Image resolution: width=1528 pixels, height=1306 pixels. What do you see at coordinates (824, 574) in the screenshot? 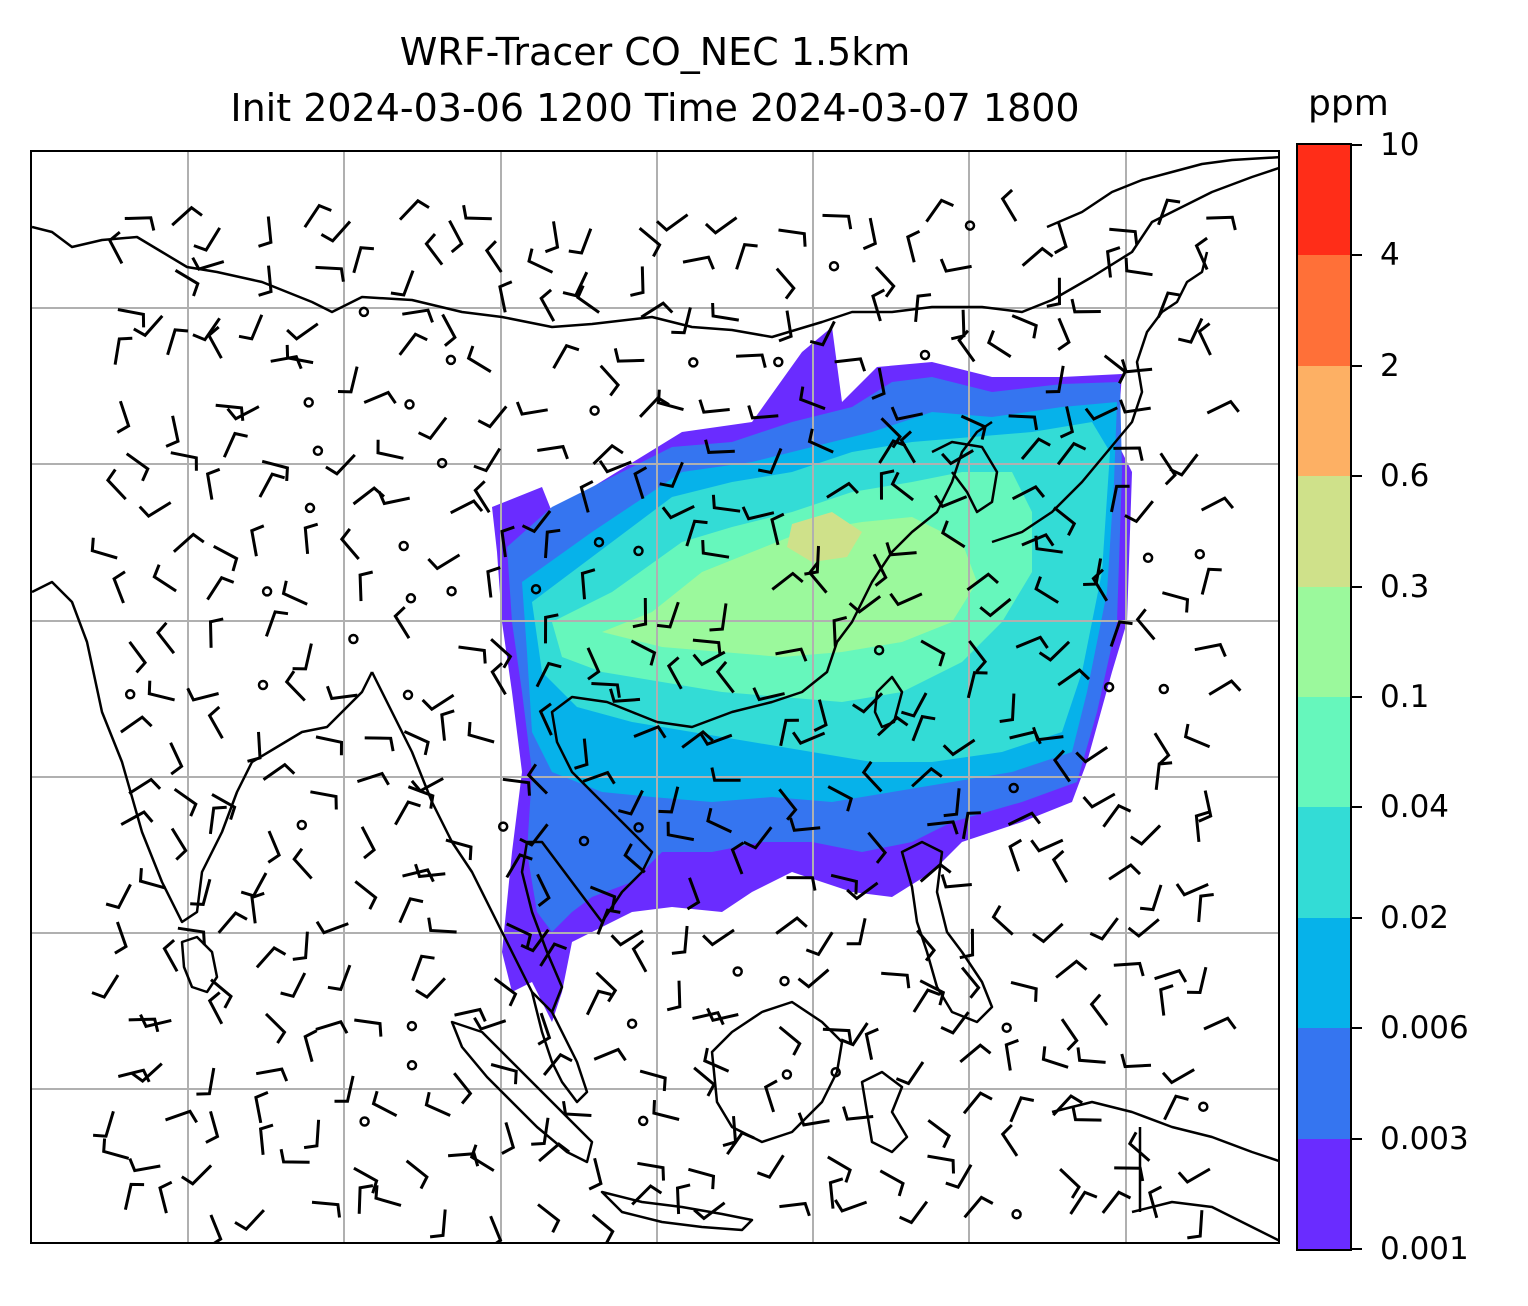
I see `coastline-china-south` at bounding box center [824, 574].